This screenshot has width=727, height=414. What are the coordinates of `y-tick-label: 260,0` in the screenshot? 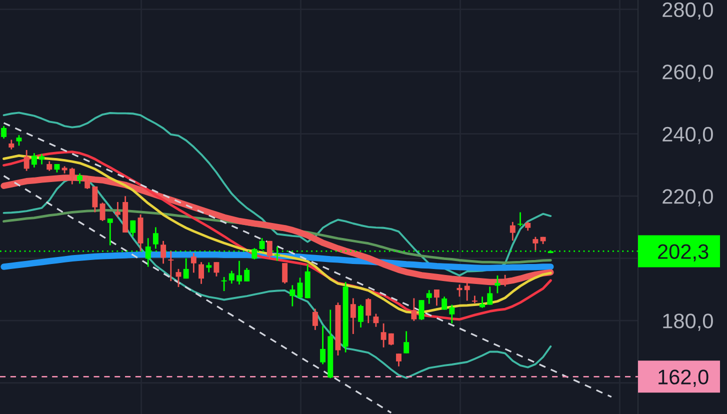 It's located at (687, 73).